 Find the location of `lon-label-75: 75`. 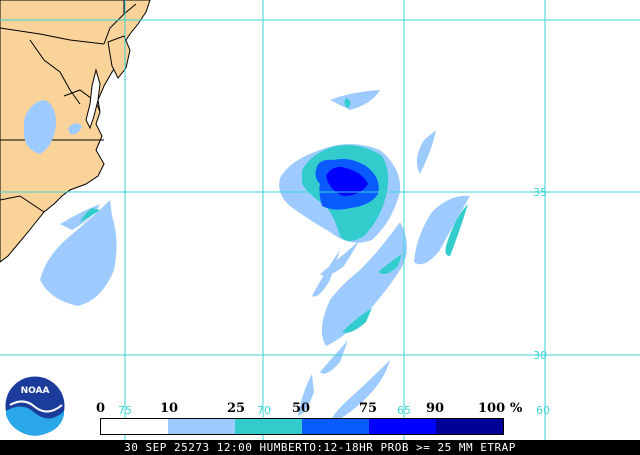

lon-label-75: 75 is located at coordinates (125, 410).